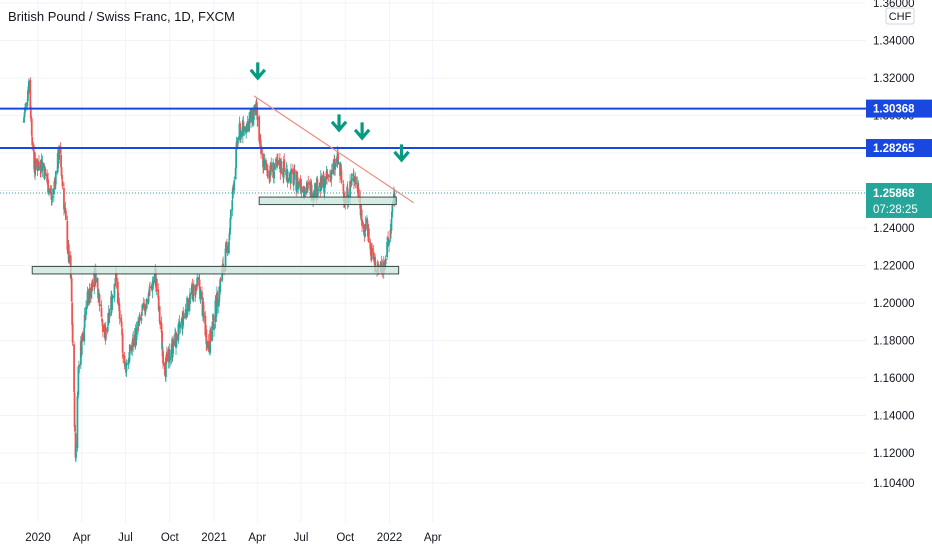 Image resolution: width=932 pixels, height=550 pixels. I want to click on x-tick-label: Apr, so click(433, 538).